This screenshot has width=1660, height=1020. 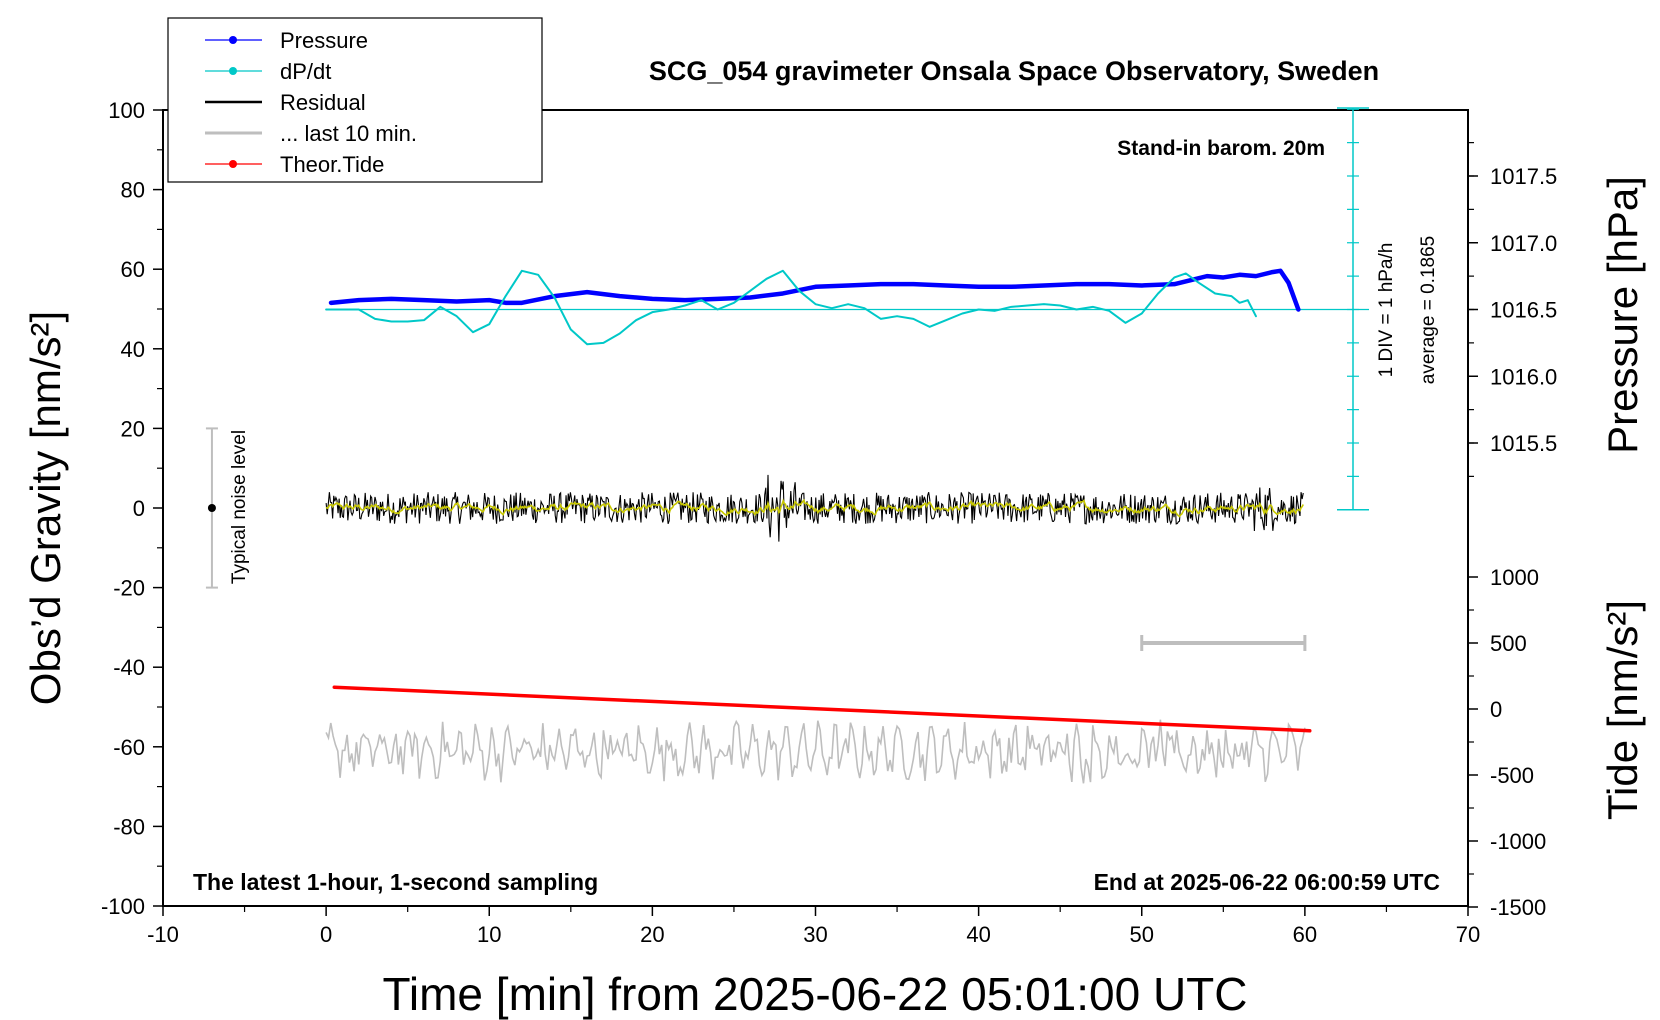 I want to click on x-tick-label: 10, so click(x=489, y=934).